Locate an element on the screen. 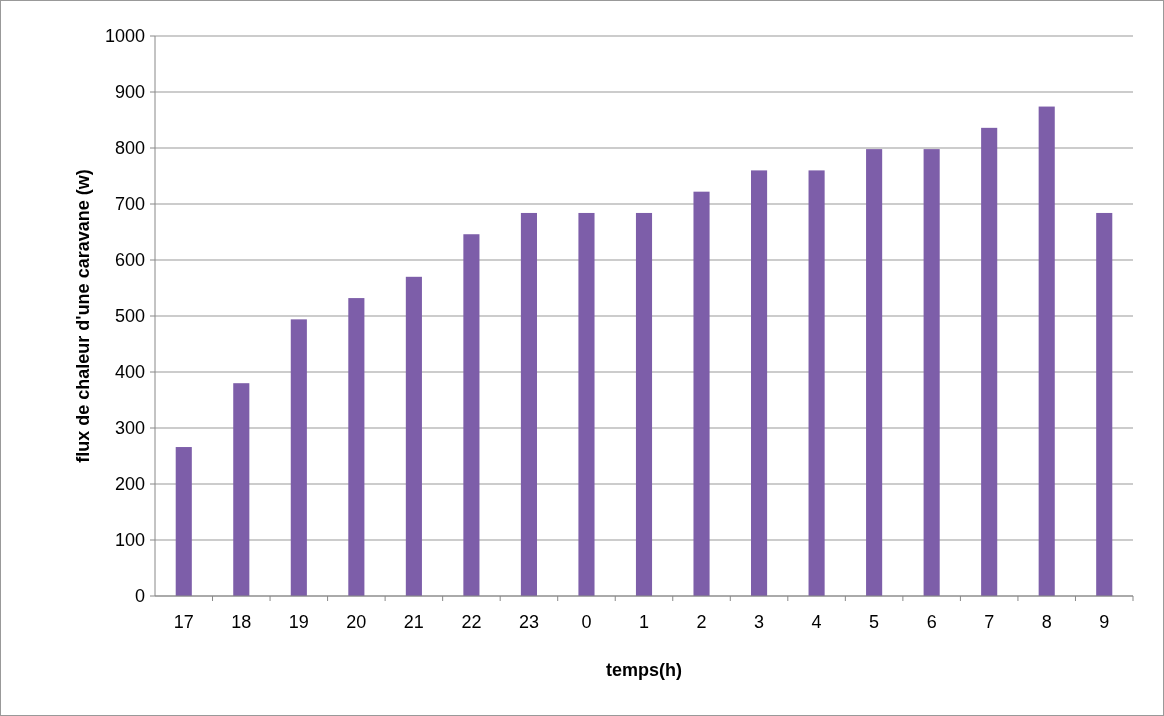 The width and height of the screenshot is (1164, 716). y-tick-label: 1000 is located at coordinates (124, 36).